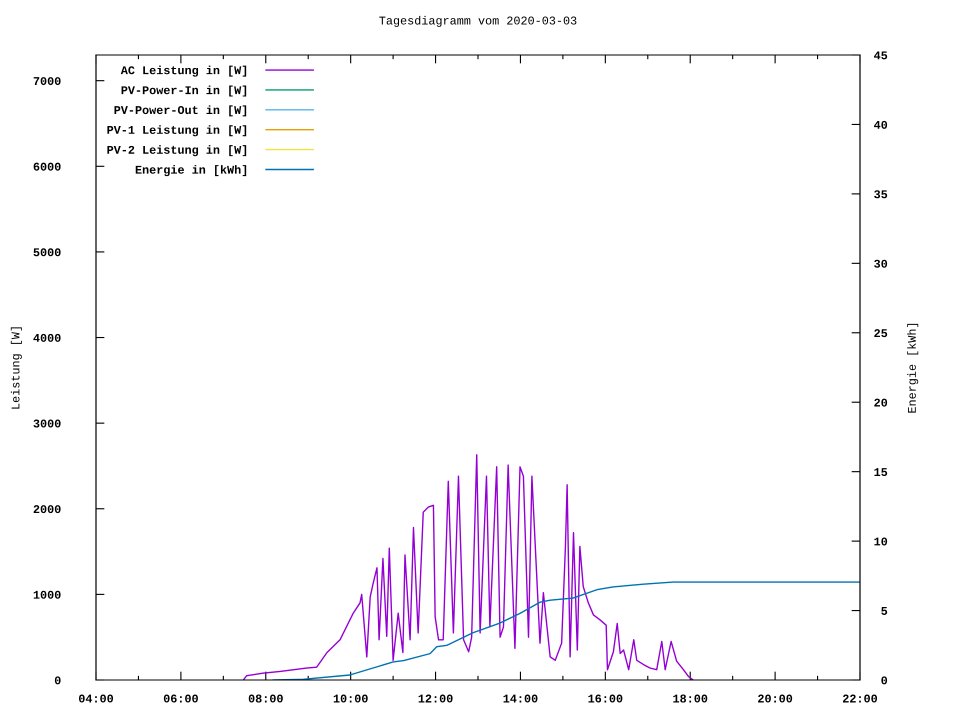 This screenshot has width=960, height=720. Describe the element at coordinates (881, 194) in the screenshot. I see `y2-tick-label: 35` at that location.